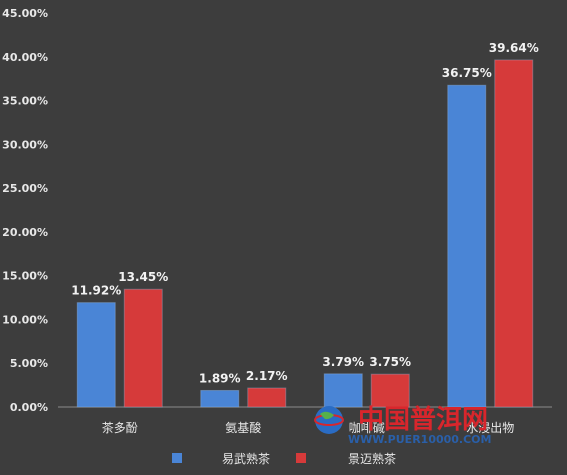 The height and width of the screenshot is (475, 567). I want to click on legend-item-jingmai: 景迈熟茶, so click(346, 458).